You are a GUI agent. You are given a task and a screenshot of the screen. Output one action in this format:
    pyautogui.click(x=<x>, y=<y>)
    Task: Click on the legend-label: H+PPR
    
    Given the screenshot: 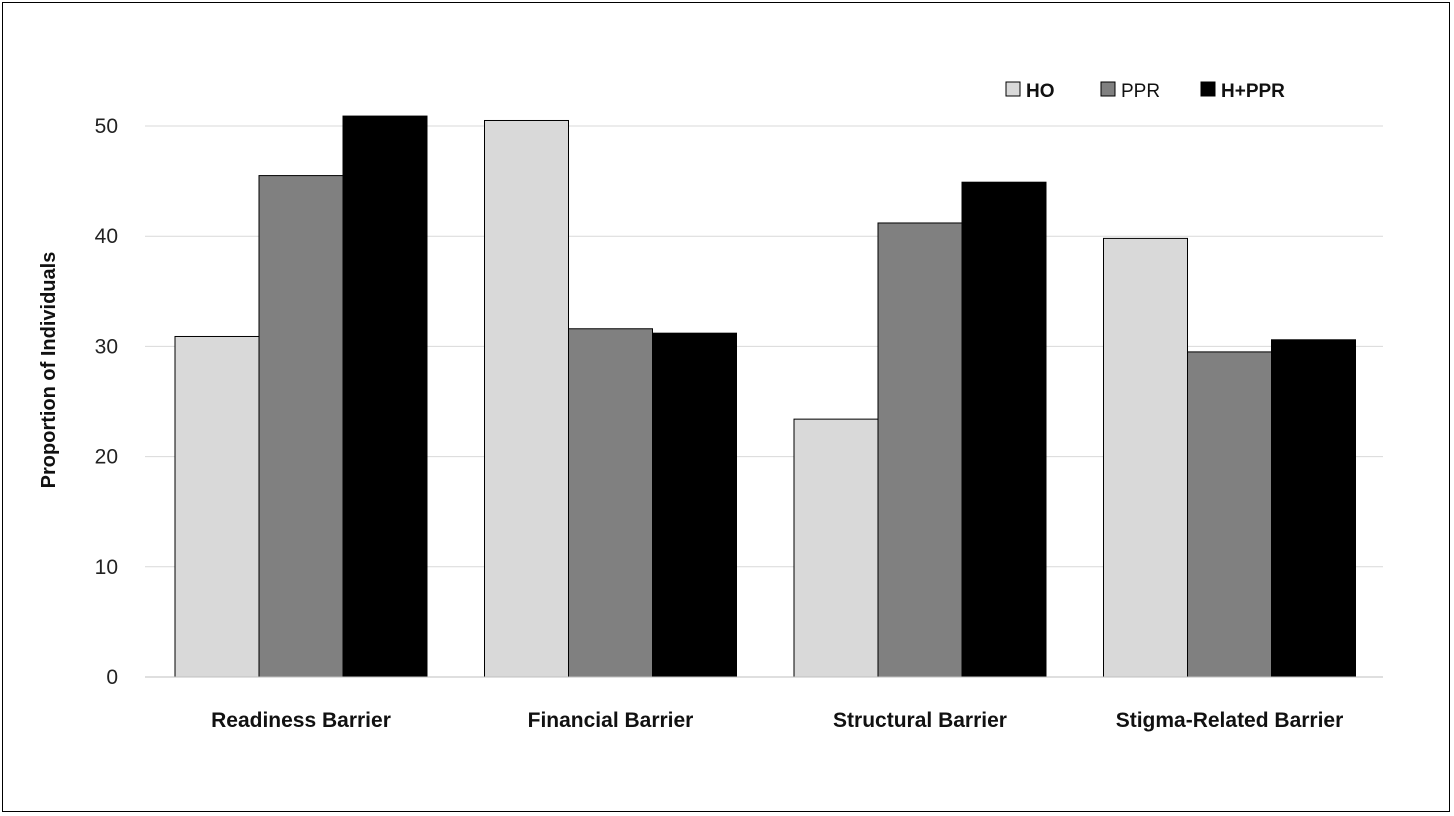 What is the action you would take?
    pyautogui.click(x=1253, y=91)
    